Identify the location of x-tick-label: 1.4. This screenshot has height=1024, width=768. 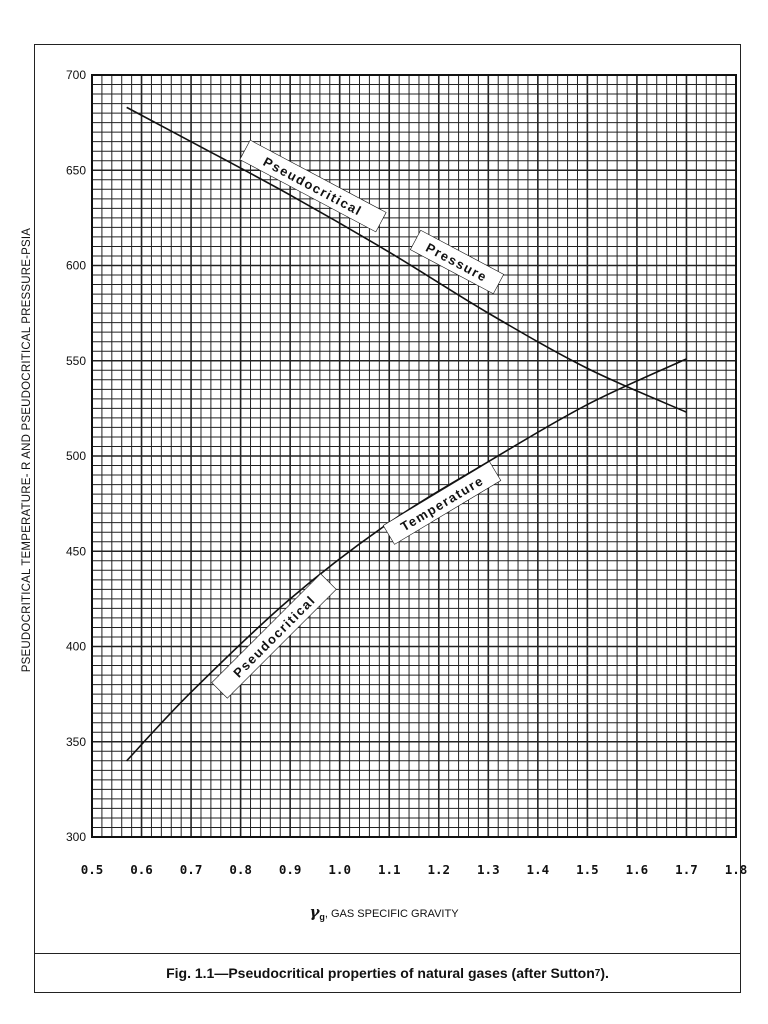
(538, 869).